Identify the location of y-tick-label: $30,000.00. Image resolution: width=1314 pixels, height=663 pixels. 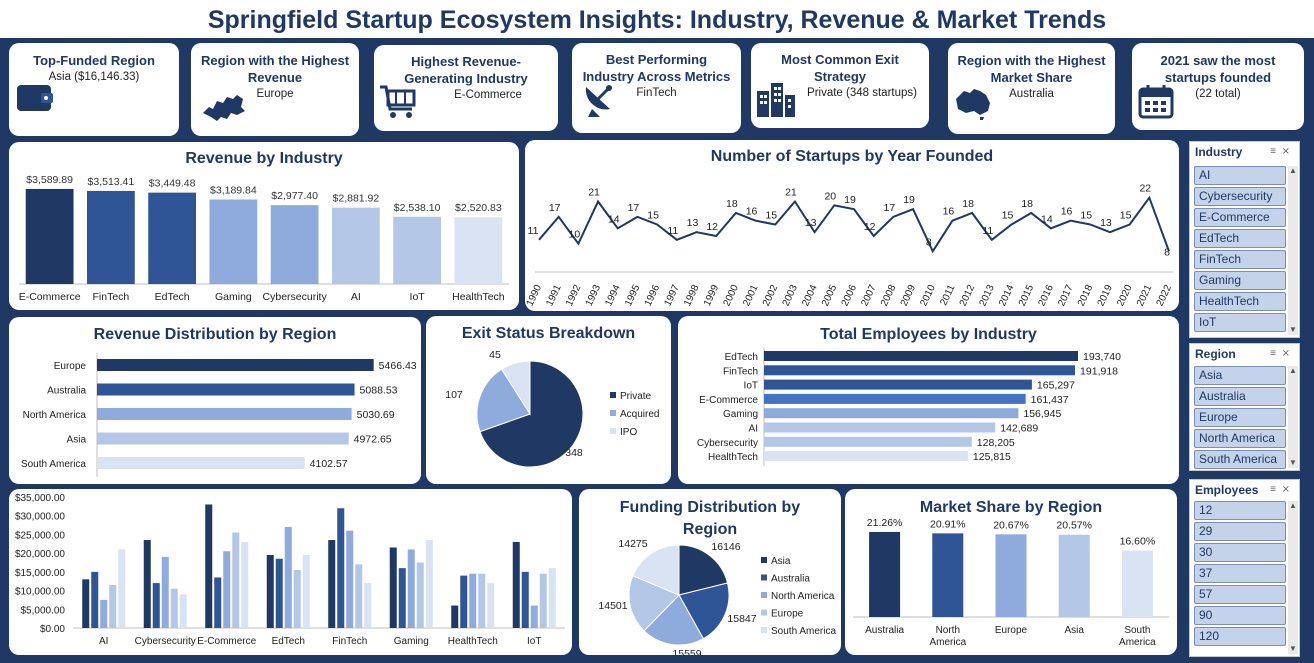
(40, 517).